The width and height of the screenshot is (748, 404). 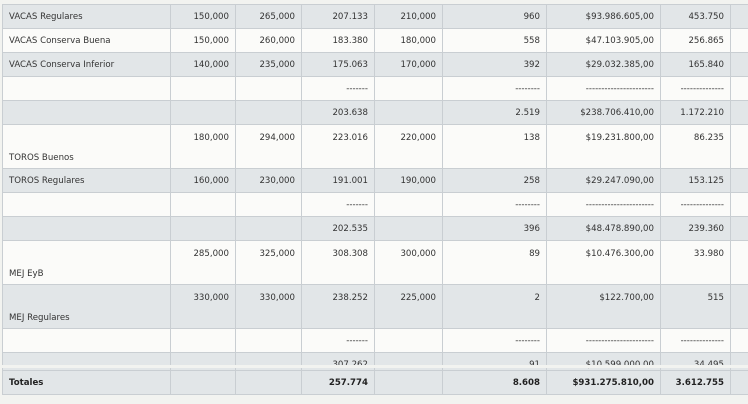 What do you see at coordinates (739, 112) in the screenshot?
I see `table-cell: 465` at bounding box center [739, 112].